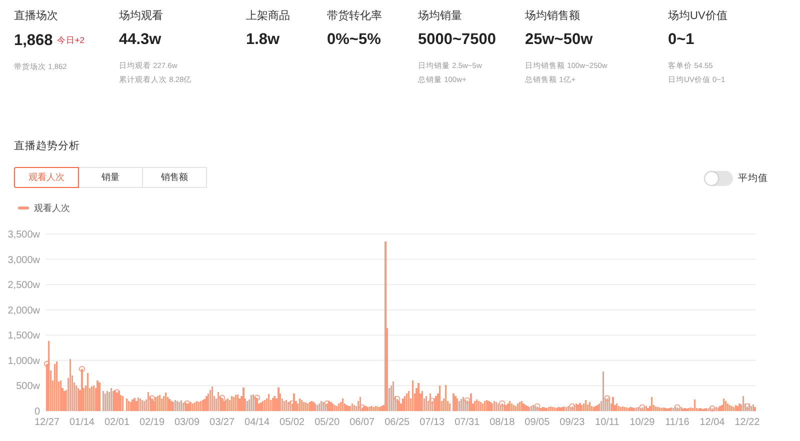 This screenshot has height=441, width=800. Describe the element at coordinates (263, 39) in the screenshot. I see `text: 1.8w` at that location.